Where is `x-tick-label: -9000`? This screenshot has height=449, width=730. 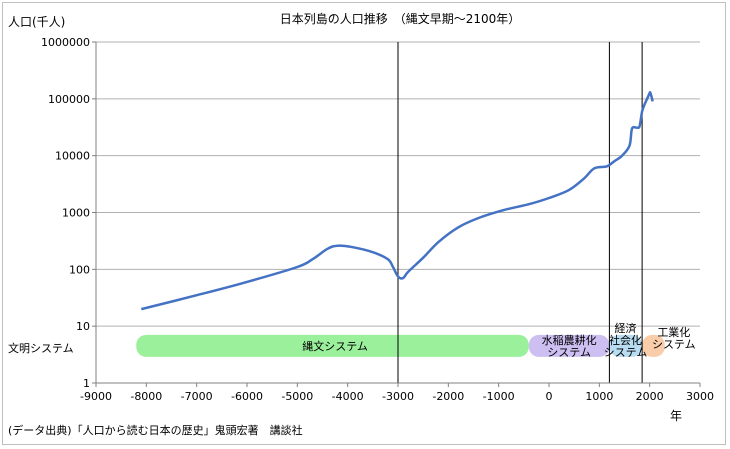 x-tick-label: -9000 is located at coordinates (96, 396).